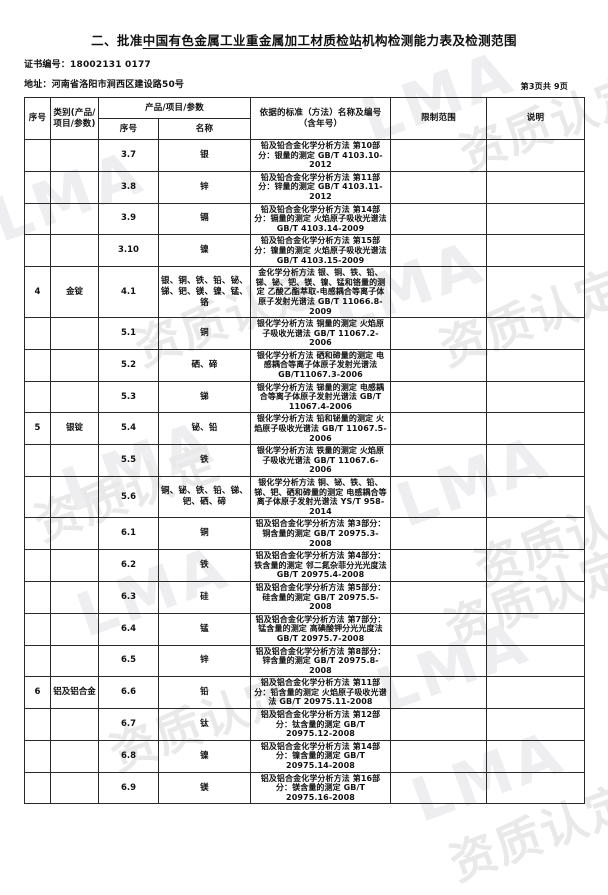 This screenshot has width=608, height=895. Describe the element at coordinates (128, 129) in the screenshot. I see `column-header-product-seq: 序号` at that location.